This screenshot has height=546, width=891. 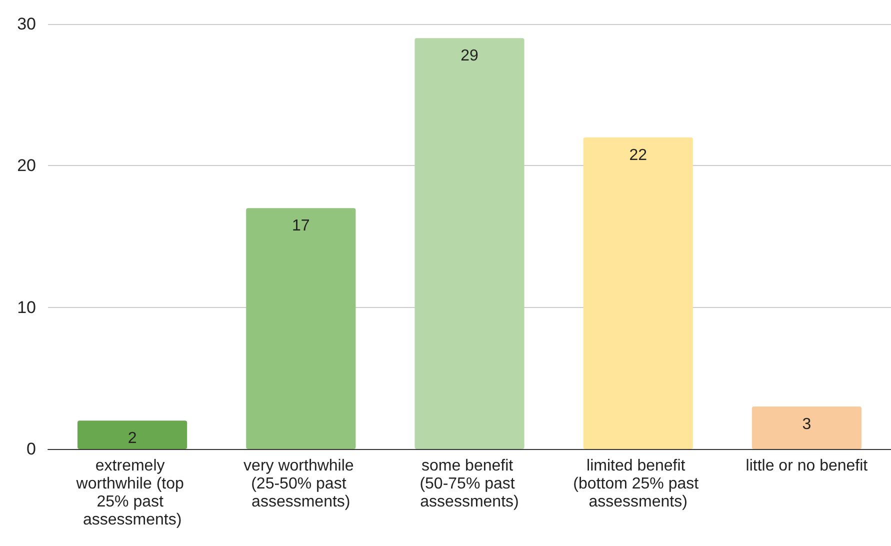 I want to click on data-label: 17, so click(x=301, y=226).